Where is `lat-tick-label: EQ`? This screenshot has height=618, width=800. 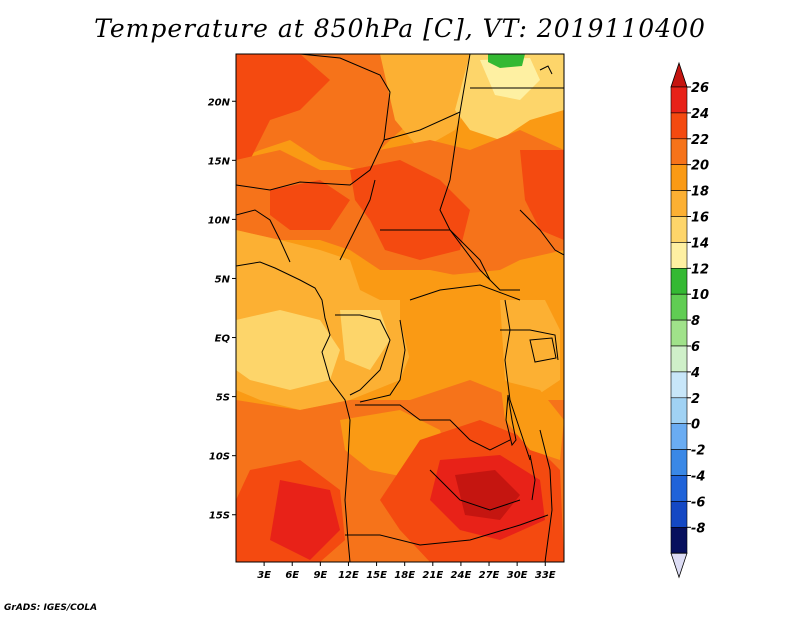
lat-tick-label: EQ is located at coordinates (223, 339).